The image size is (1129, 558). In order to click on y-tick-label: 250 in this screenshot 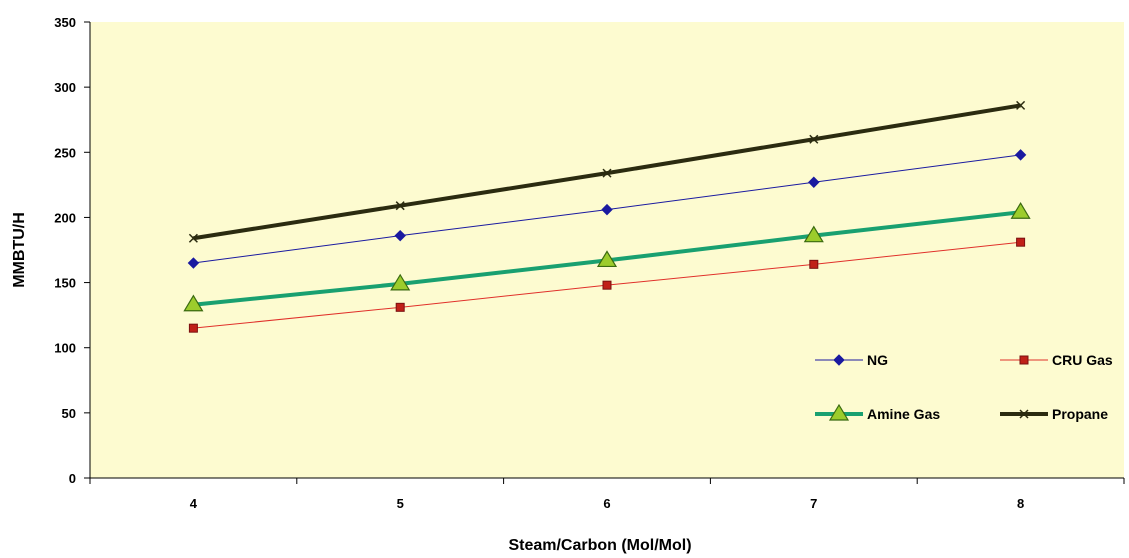, I will do `click(65, 152)`.